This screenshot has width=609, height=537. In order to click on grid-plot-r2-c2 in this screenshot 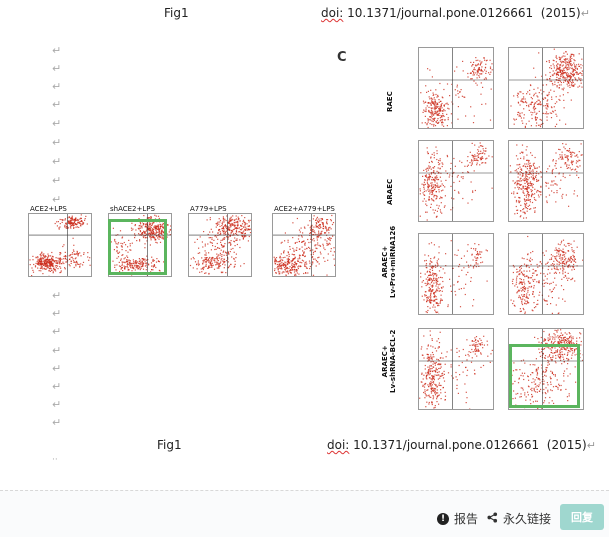, I will do `click(546, 181)`.